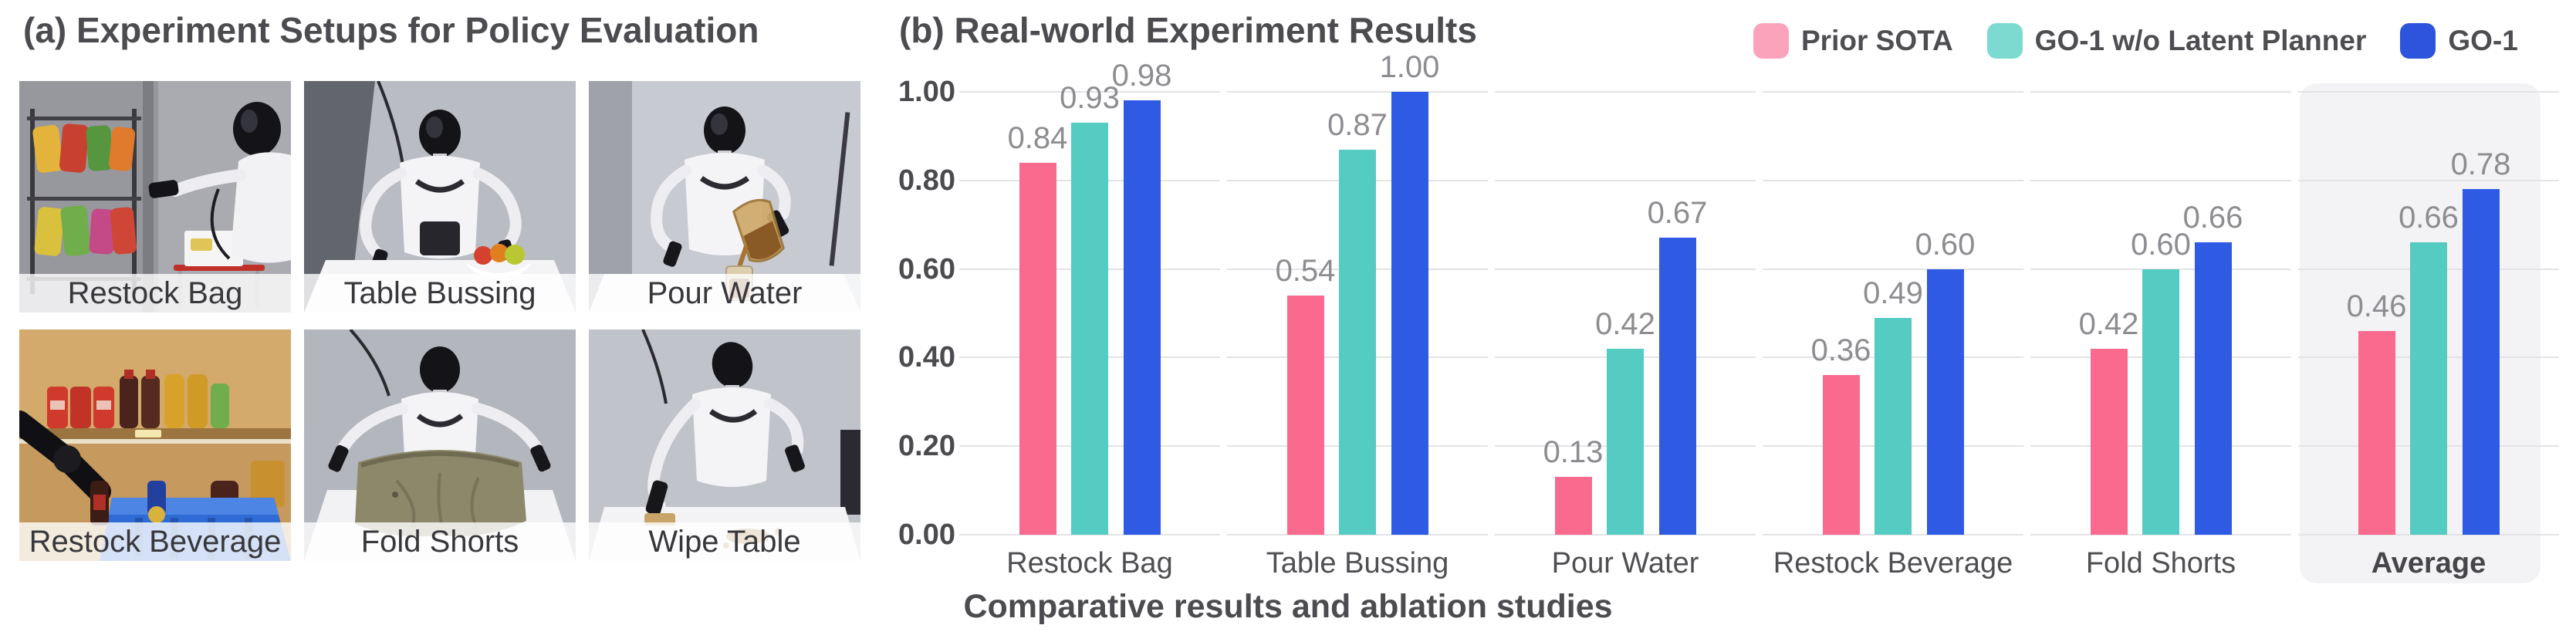 The image size is (2576, 642). I want to click on bar-prior-sota-restock-bag, so click(1037, 349).